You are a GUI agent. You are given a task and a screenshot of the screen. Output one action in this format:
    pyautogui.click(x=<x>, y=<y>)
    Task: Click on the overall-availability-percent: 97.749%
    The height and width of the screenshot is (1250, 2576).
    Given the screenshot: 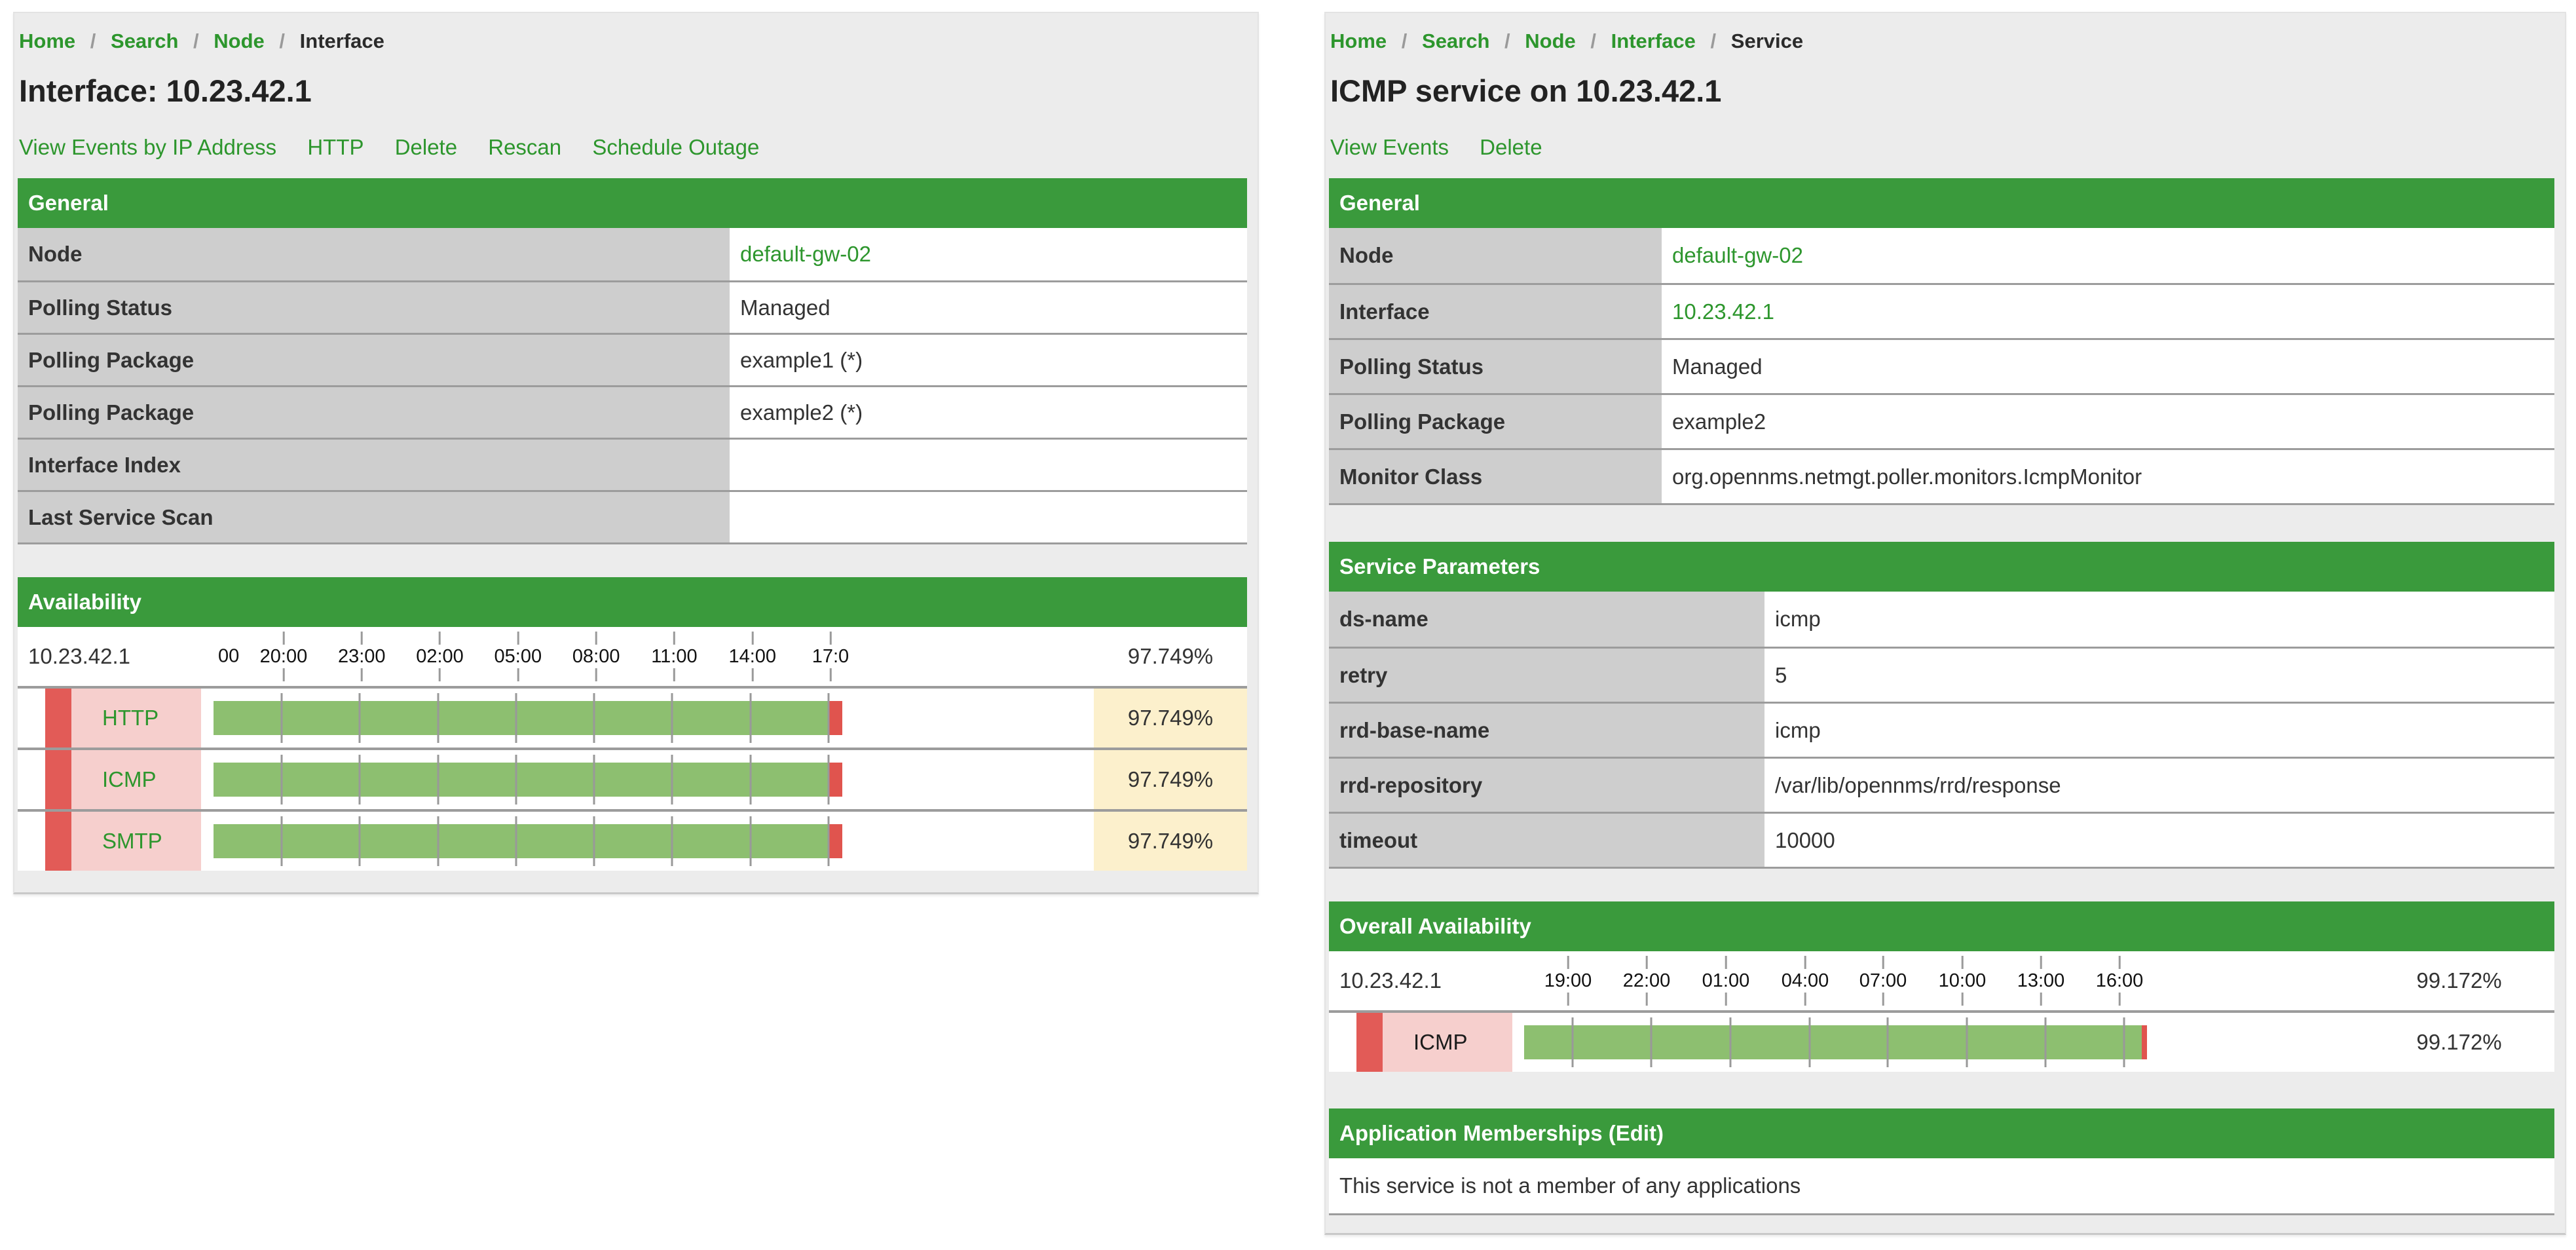 What is the action you would take?
    pyautogui.click(x=1170, y=656)
    